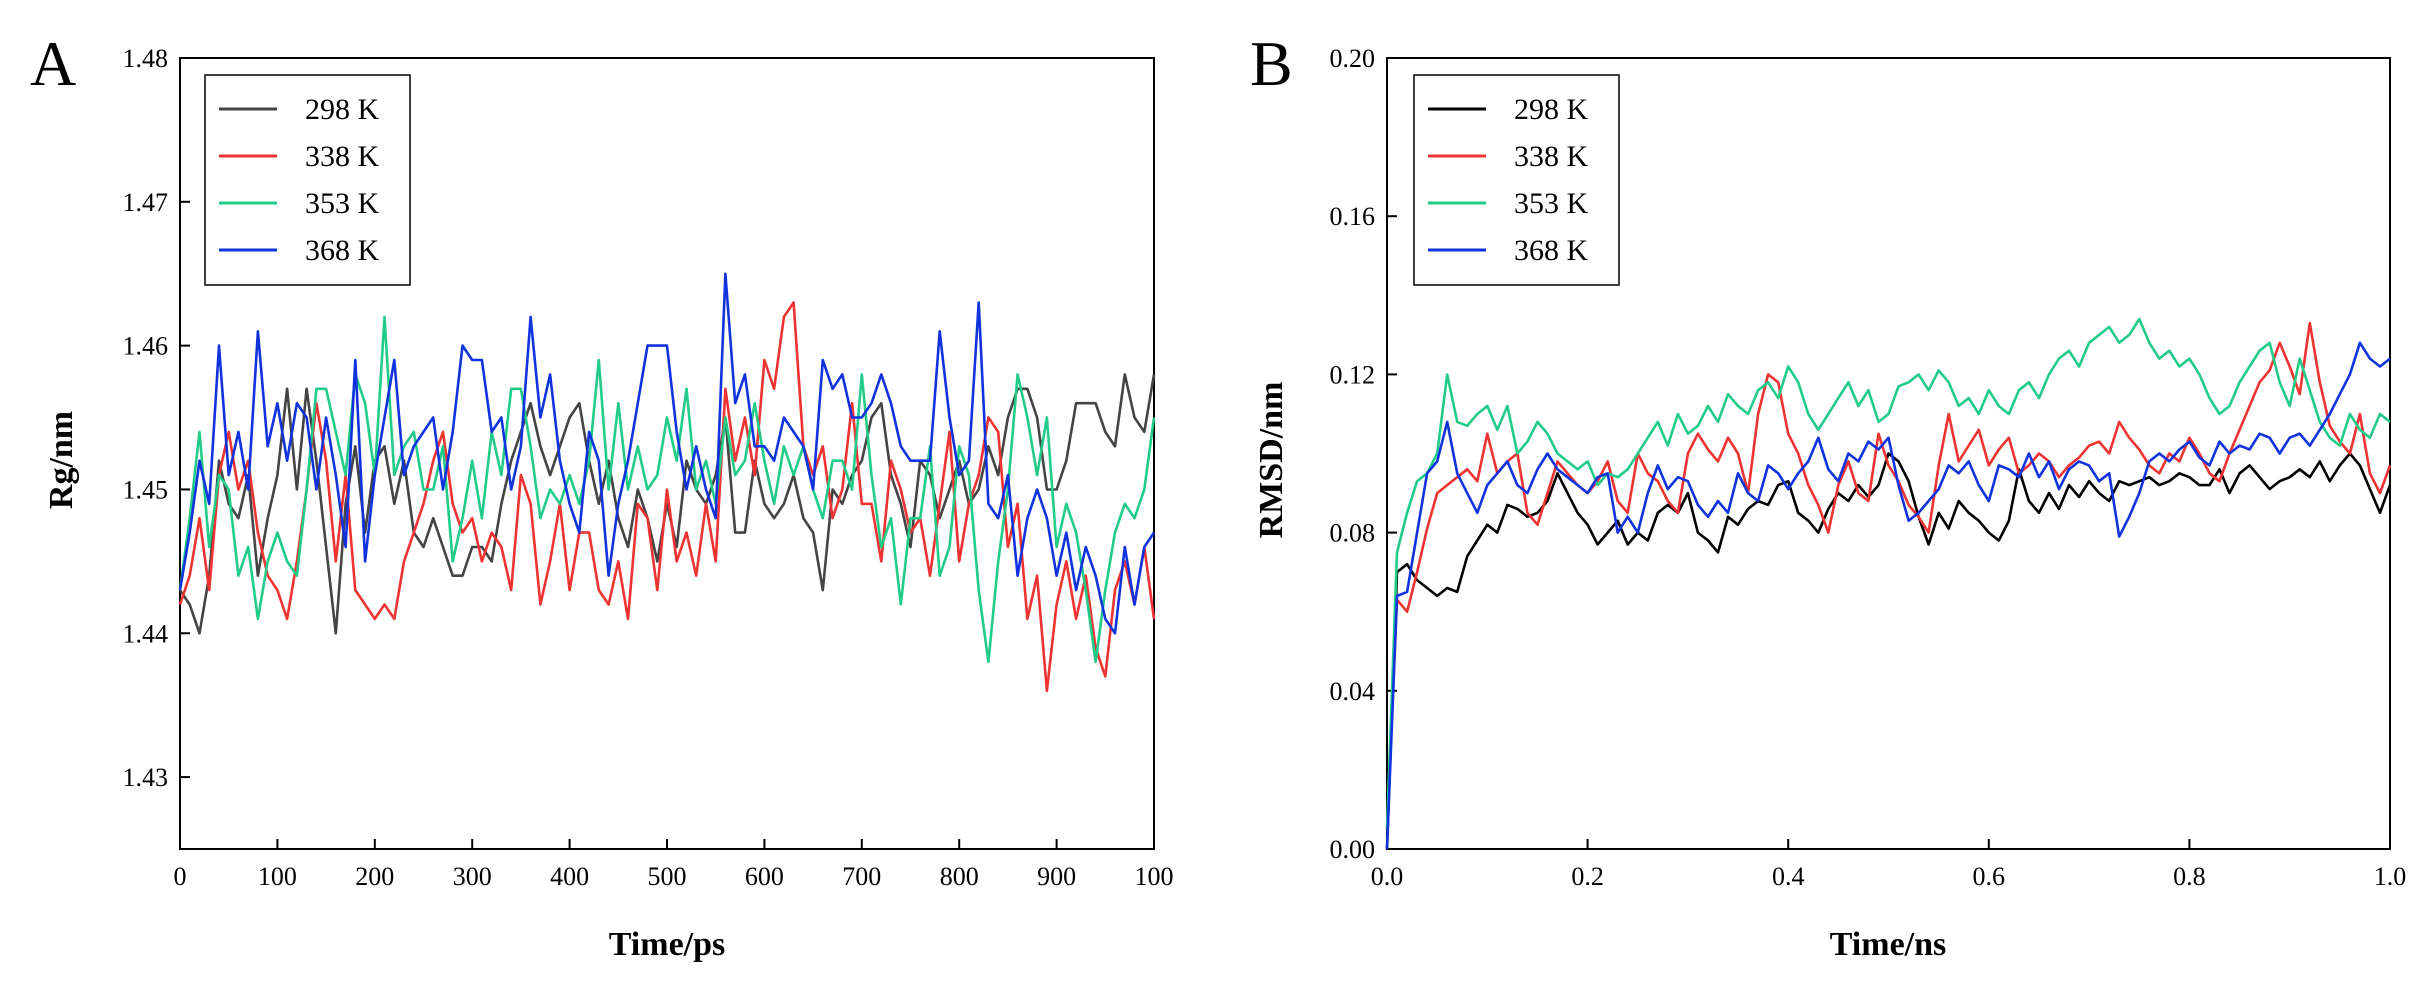 The image size is (2427, 990). What do you see at coordinates (667, 876) in the screenshot?
I see `x-tick-label-a: 500` at bounding box center [667, 876].